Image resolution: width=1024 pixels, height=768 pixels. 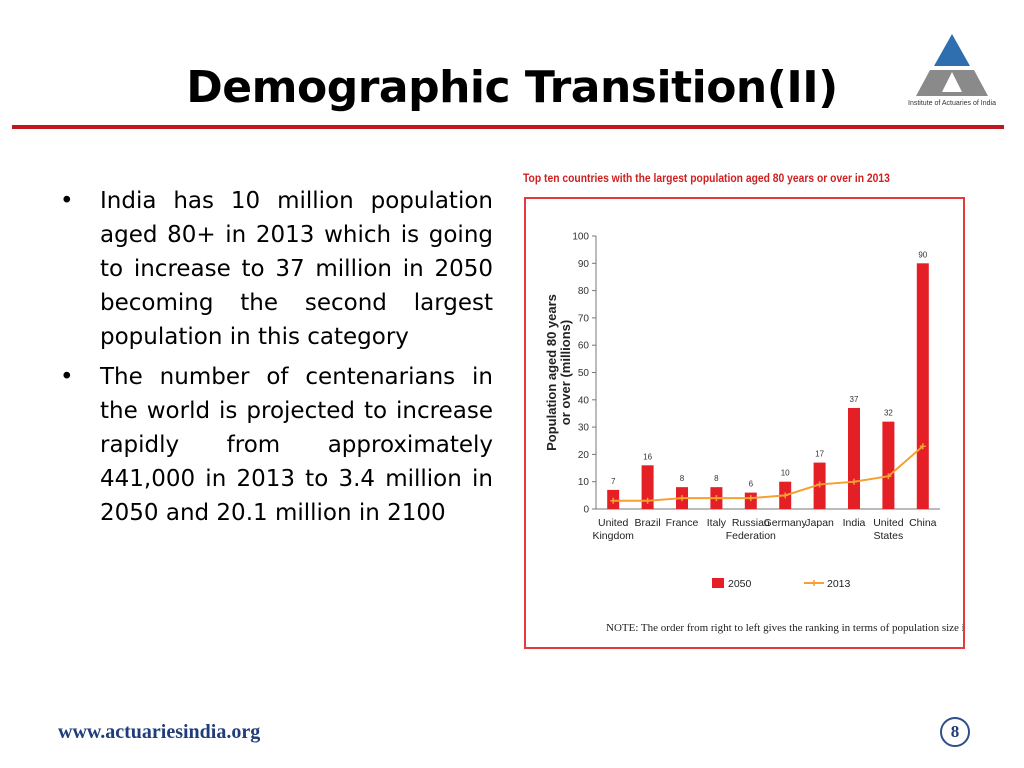 I want to click on y-tick-label: 70, so click(x=584, y=318).